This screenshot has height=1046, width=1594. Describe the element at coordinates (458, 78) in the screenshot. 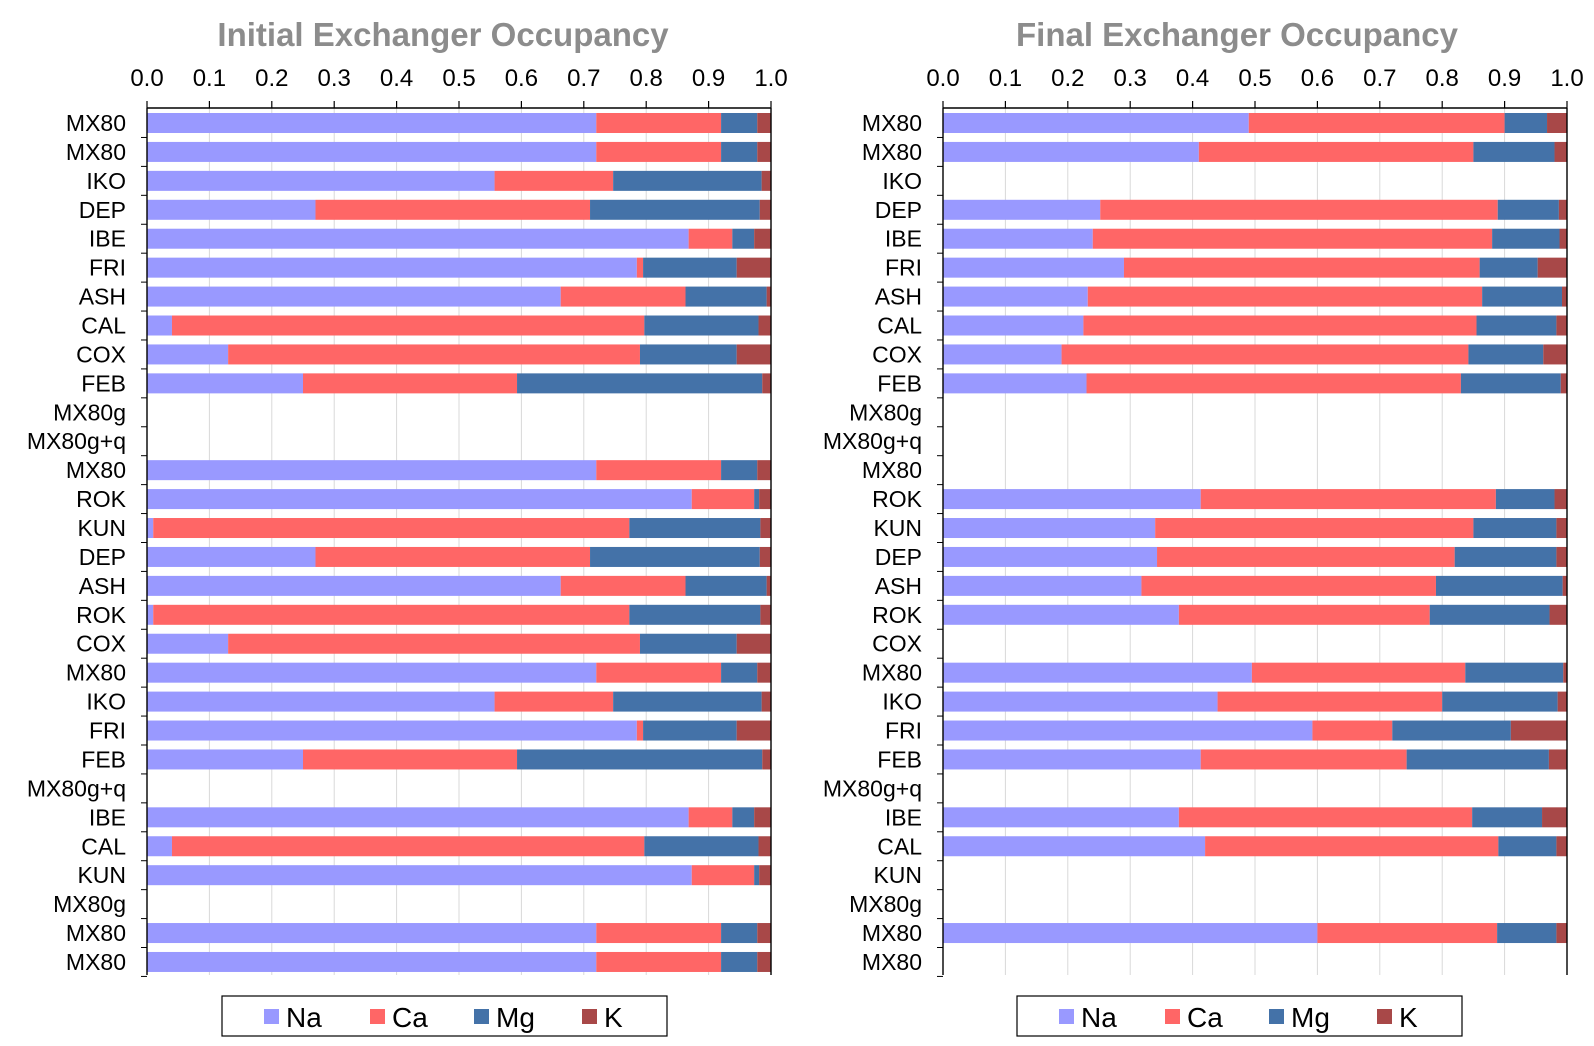

I see `x-tick-label: 0.5` at that location.